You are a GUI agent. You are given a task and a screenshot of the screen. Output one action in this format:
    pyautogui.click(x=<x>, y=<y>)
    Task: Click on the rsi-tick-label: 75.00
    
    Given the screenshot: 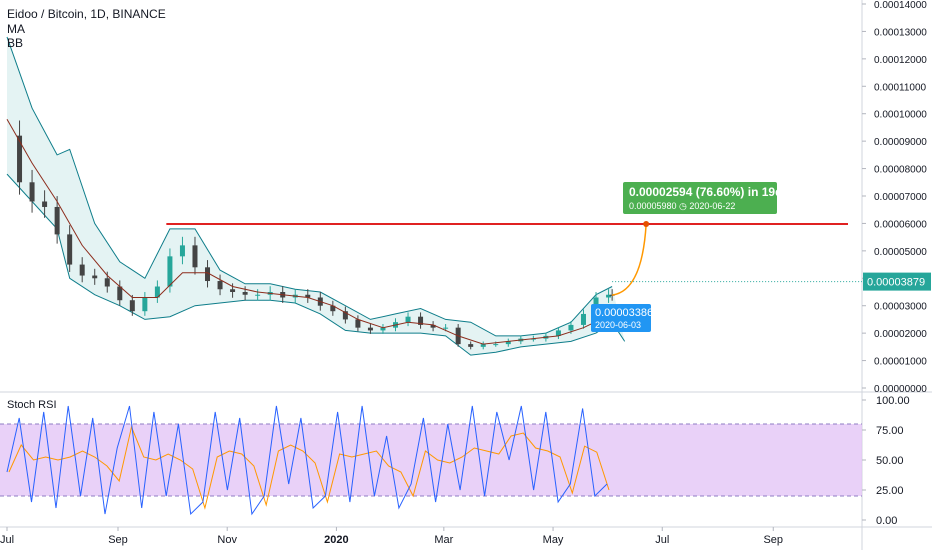 What is the action you would take?
    pyautogui.click(x=890, y=431)
    